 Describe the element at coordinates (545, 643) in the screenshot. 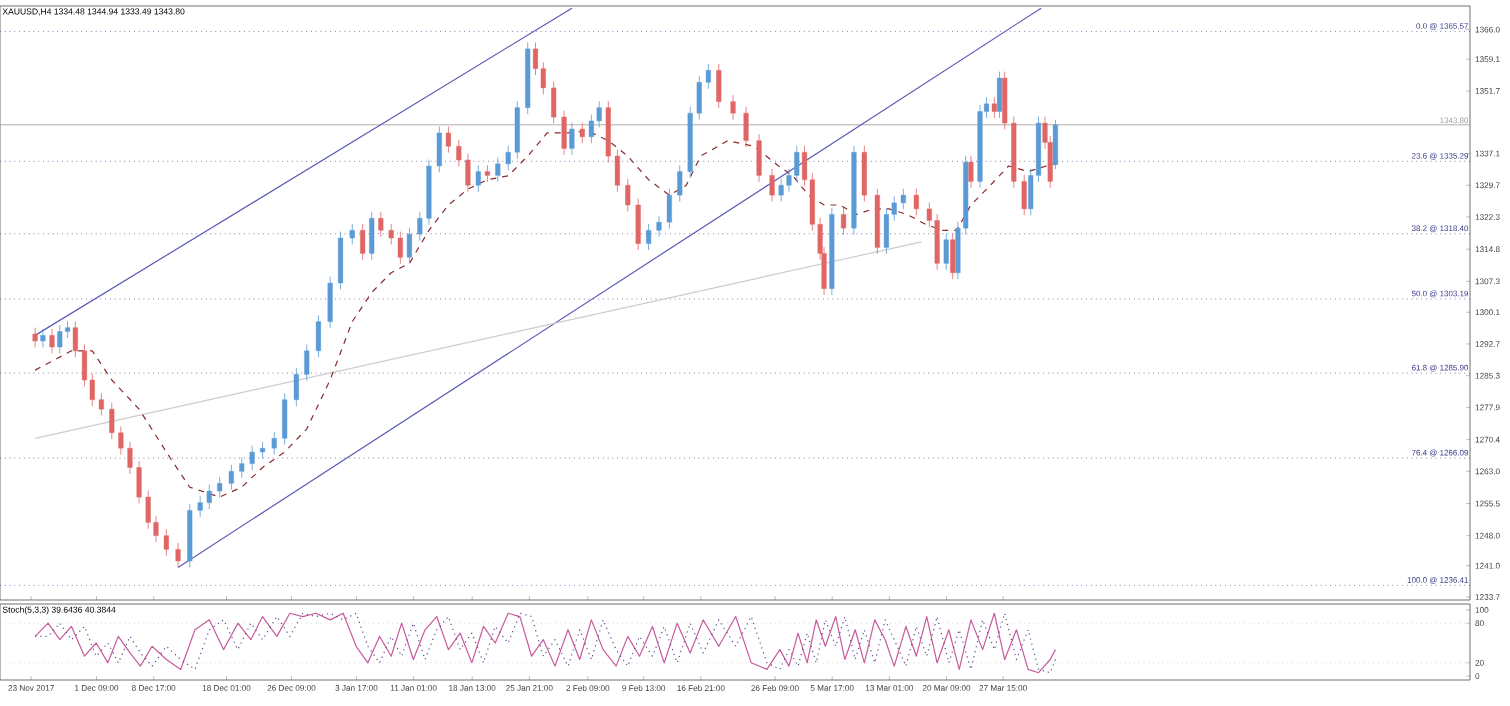

I see `line-series` at that location.